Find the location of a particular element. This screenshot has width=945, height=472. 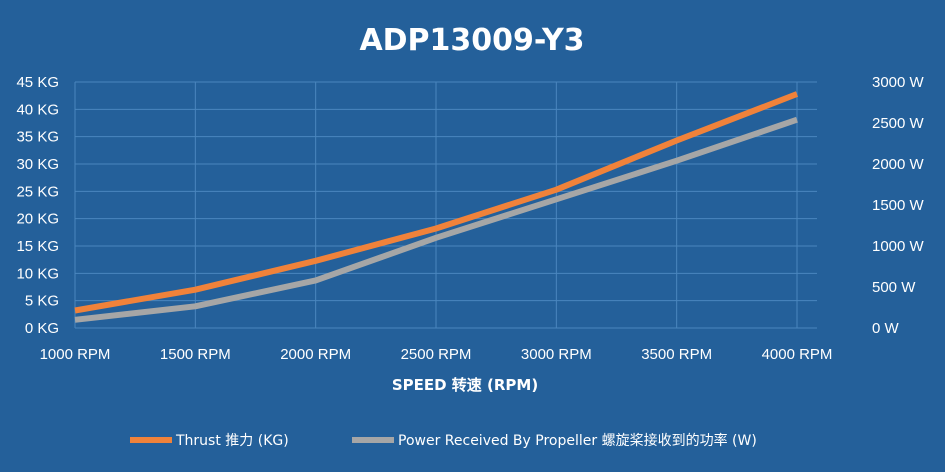

x-axis-title: SPEED 转速 (RPM) is located at coordinates (465, 385).